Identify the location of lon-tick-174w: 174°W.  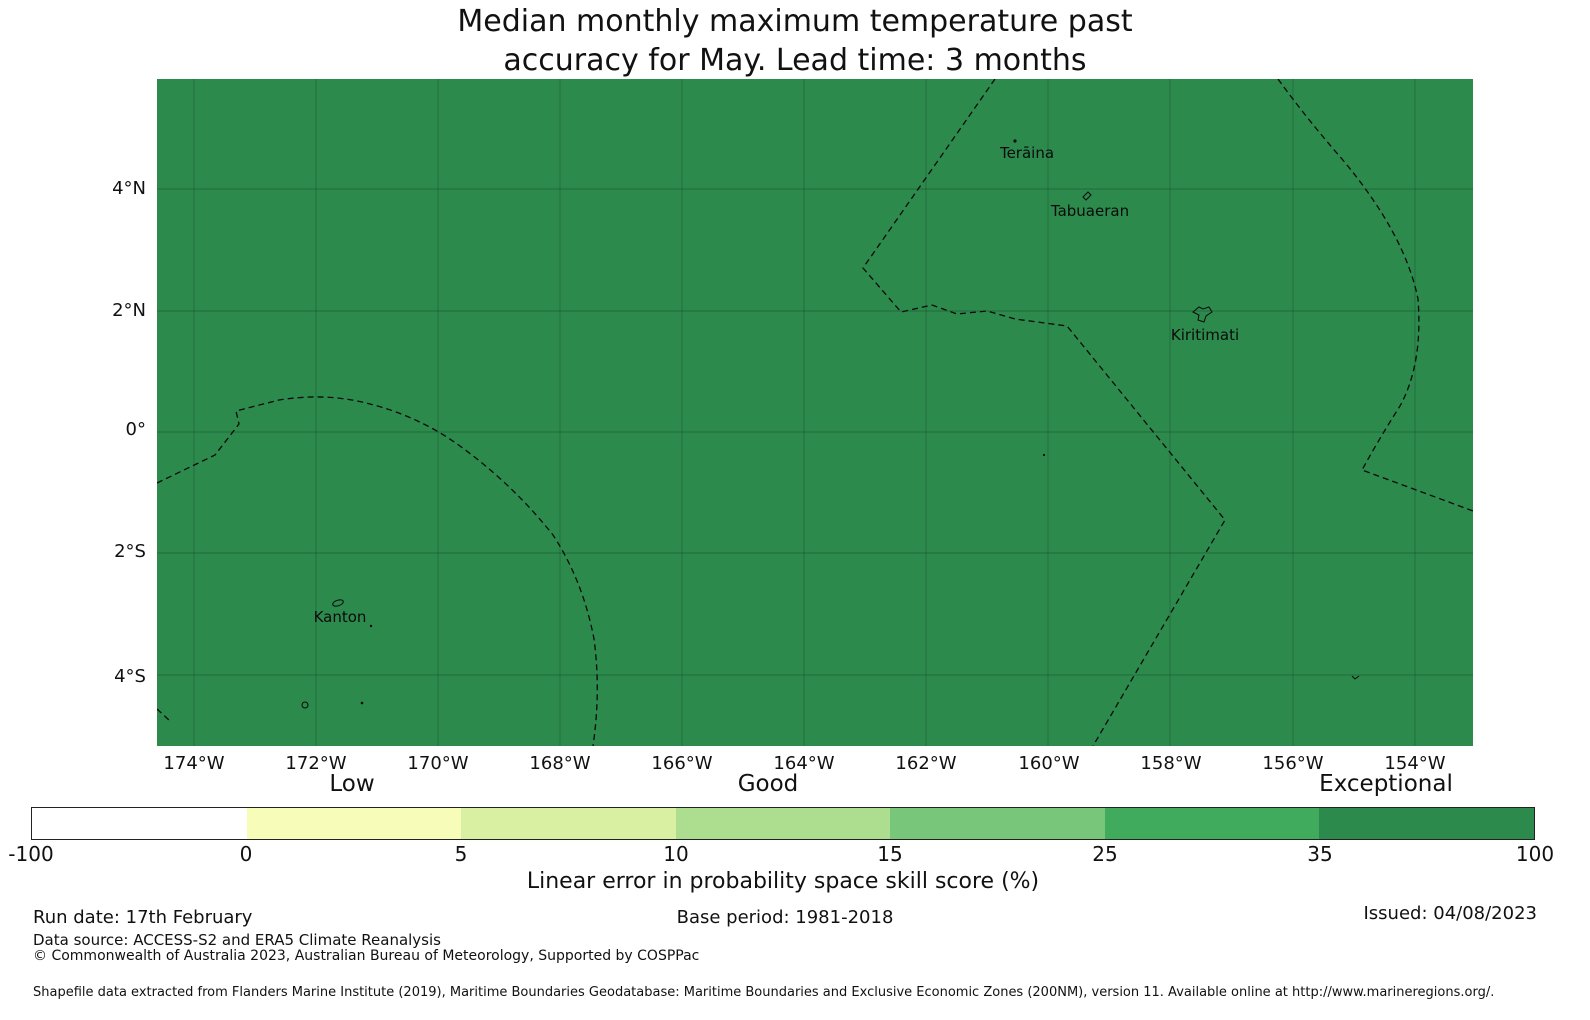
(194, 763).